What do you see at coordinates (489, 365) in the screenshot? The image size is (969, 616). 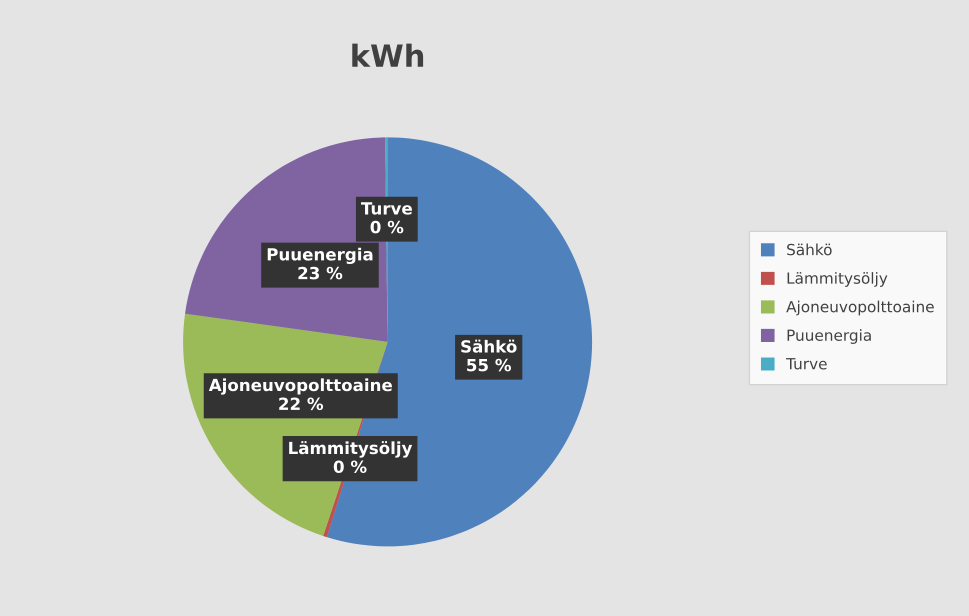 I see `data-label: 55 %` at bounding box center [489, 365].